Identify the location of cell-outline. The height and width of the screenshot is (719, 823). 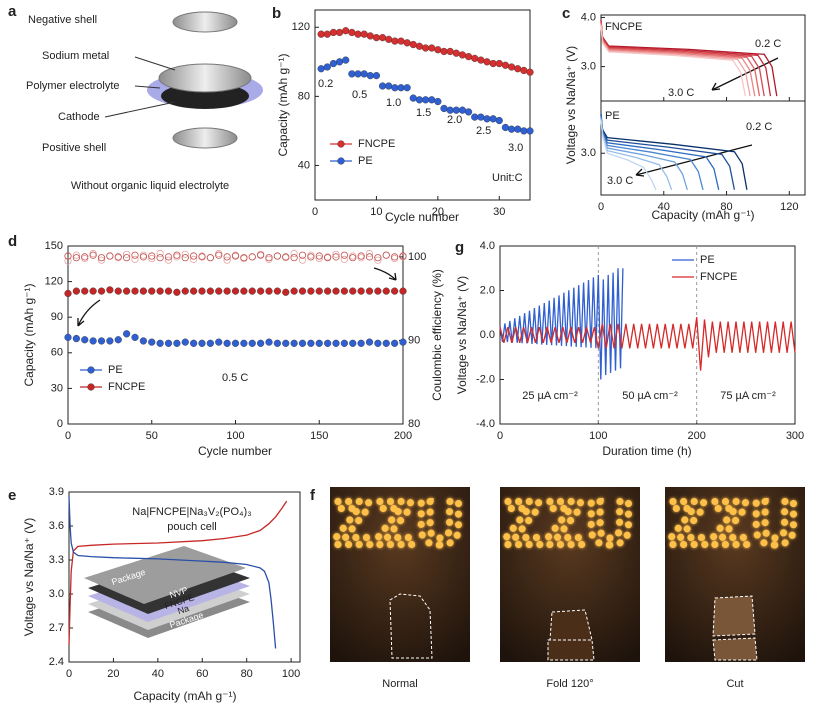
(411, 626).